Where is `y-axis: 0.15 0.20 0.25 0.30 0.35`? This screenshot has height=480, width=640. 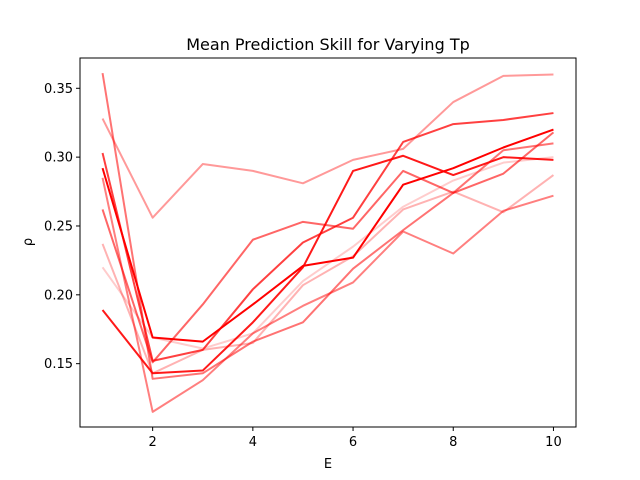
y-axis: 0.15 0.20 0.25 0.30 0.35 is located at coordinates (62, 227).